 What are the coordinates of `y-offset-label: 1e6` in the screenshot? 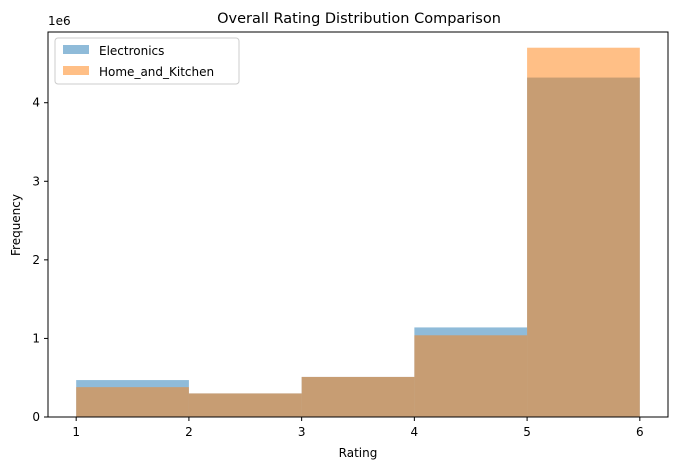 It's located at (59, 21).